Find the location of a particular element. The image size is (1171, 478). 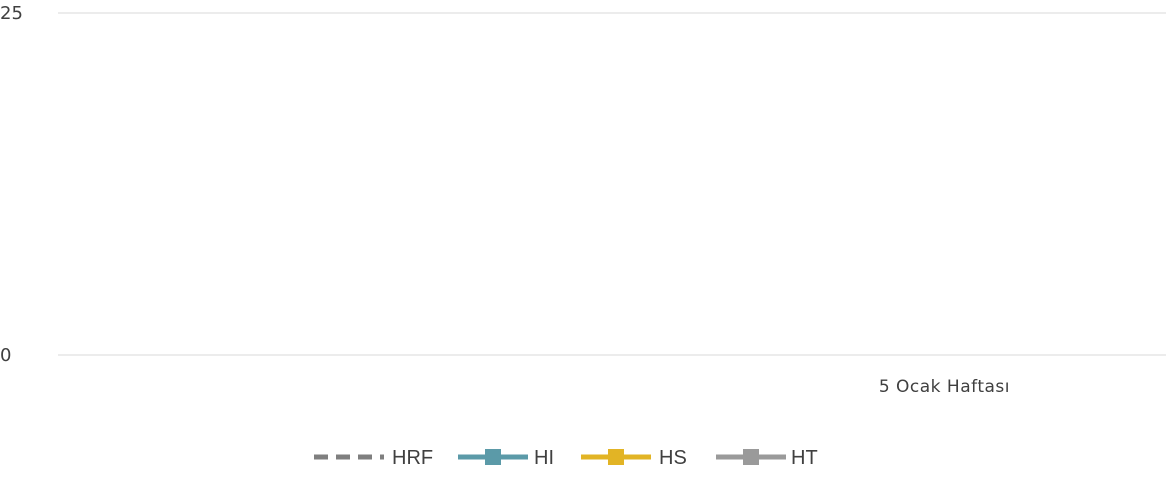

legend-label: HS is located at coordinates (673, 458).